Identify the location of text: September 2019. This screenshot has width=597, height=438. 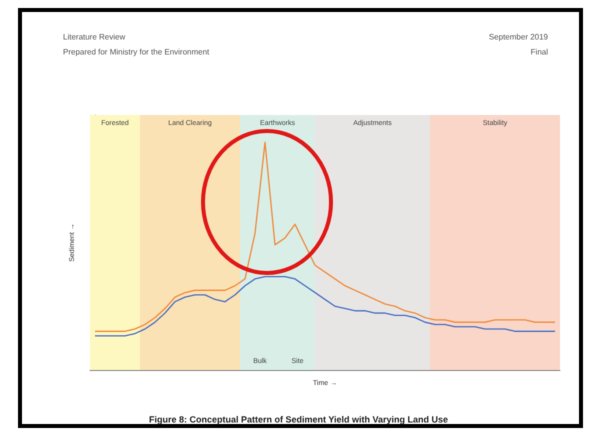
(518, 37).